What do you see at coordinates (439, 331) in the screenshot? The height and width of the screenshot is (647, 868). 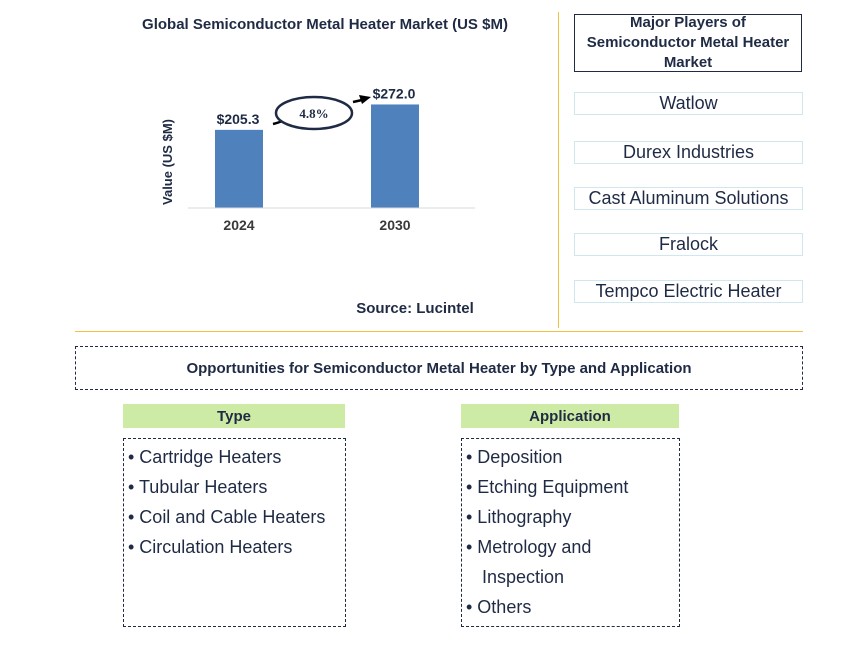 I see `horizontal-divider` at bounding box center [439, 331].